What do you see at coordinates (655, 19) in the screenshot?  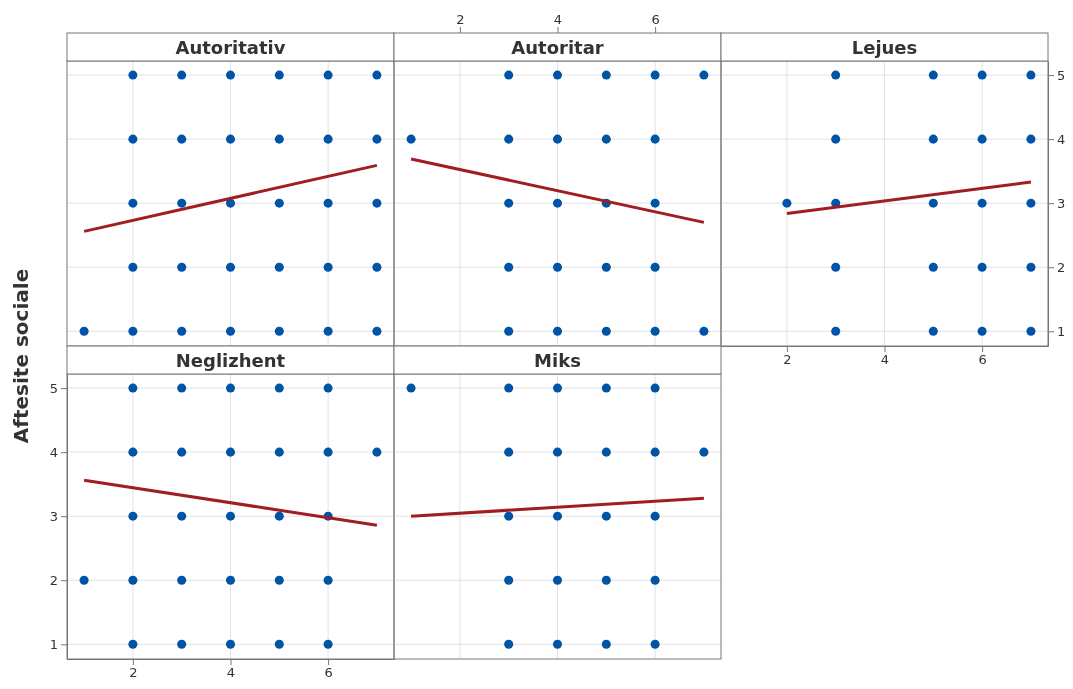 I see `x2-tick-label: 6` at bounding box center [655, 19].